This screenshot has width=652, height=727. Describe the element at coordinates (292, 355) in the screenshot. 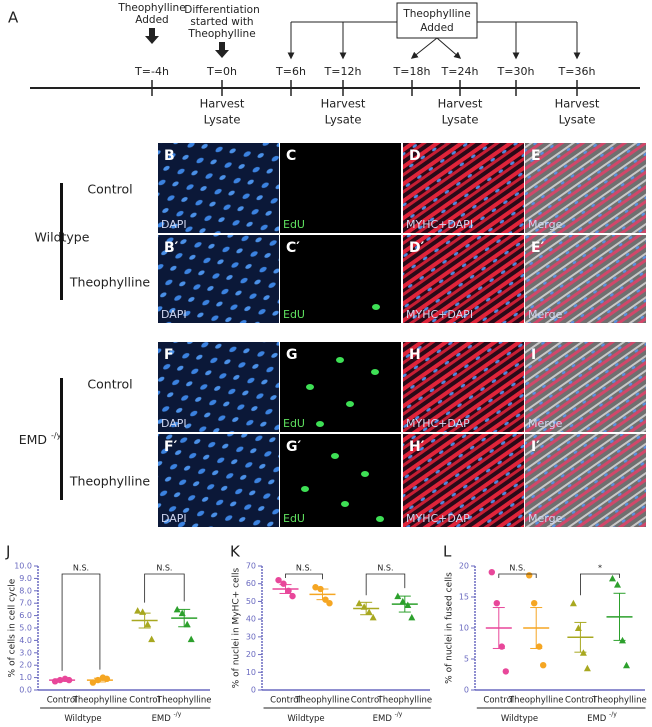

I see `panel-letter: G` at that location.